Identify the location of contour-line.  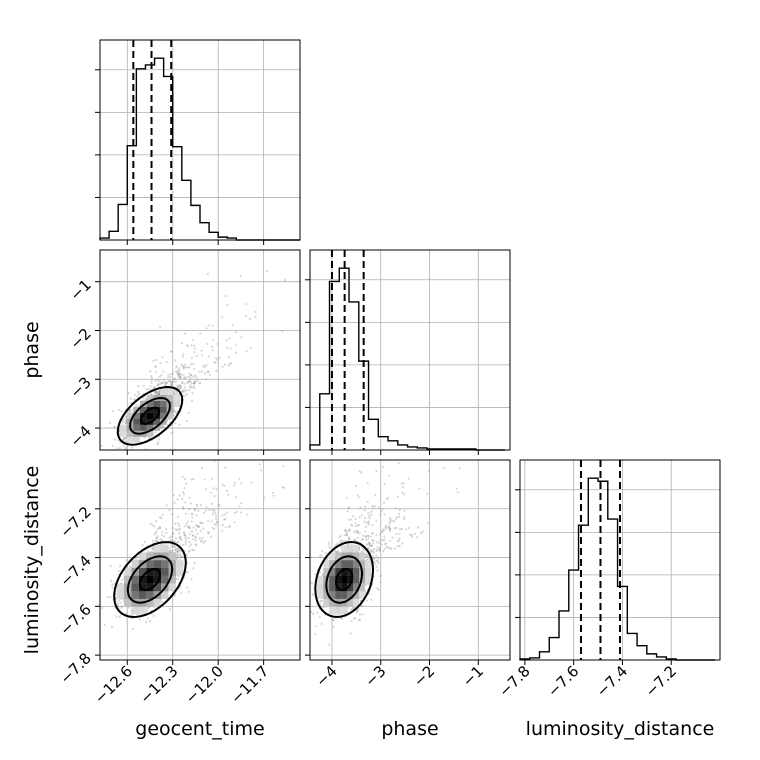
(150, 580).